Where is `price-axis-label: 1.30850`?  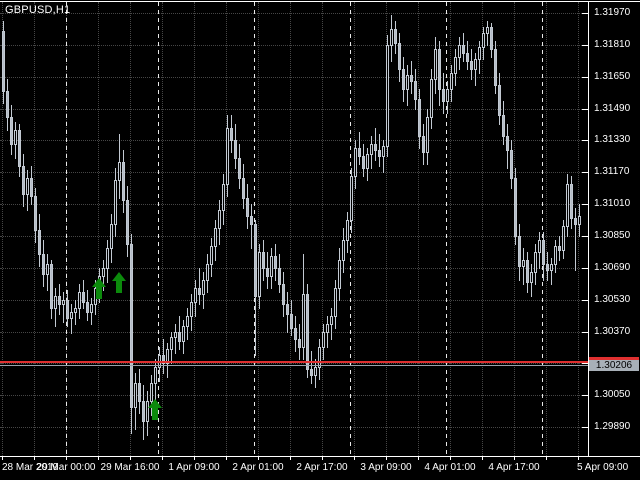 price-axis-label: 1.30850 is located at coordinates (612, 235).